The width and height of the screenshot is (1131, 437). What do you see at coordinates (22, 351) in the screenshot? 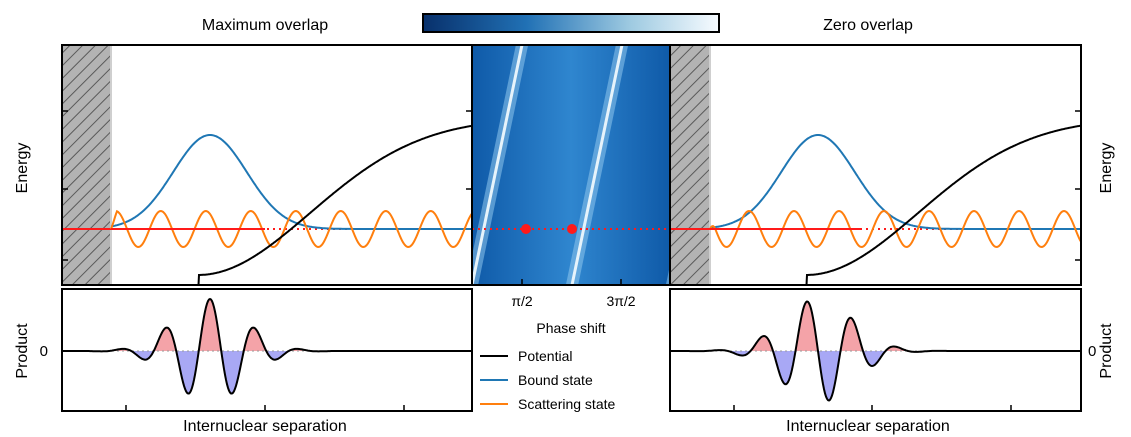
I see `left-product-label: Product` at bounding box center [22, 351].